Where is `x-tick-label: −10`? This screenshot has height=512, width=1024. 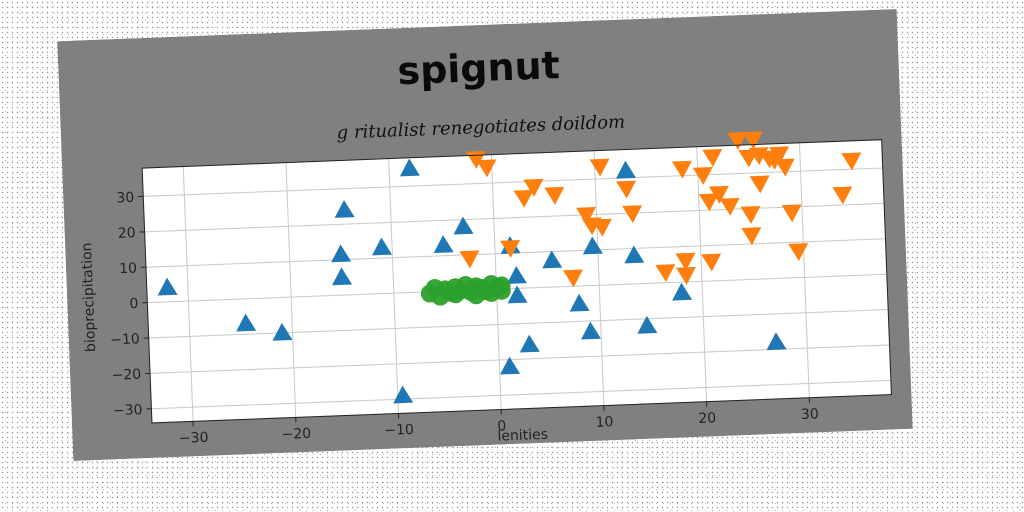
x-tick-label: −10 is located at coordinates (399, 430).